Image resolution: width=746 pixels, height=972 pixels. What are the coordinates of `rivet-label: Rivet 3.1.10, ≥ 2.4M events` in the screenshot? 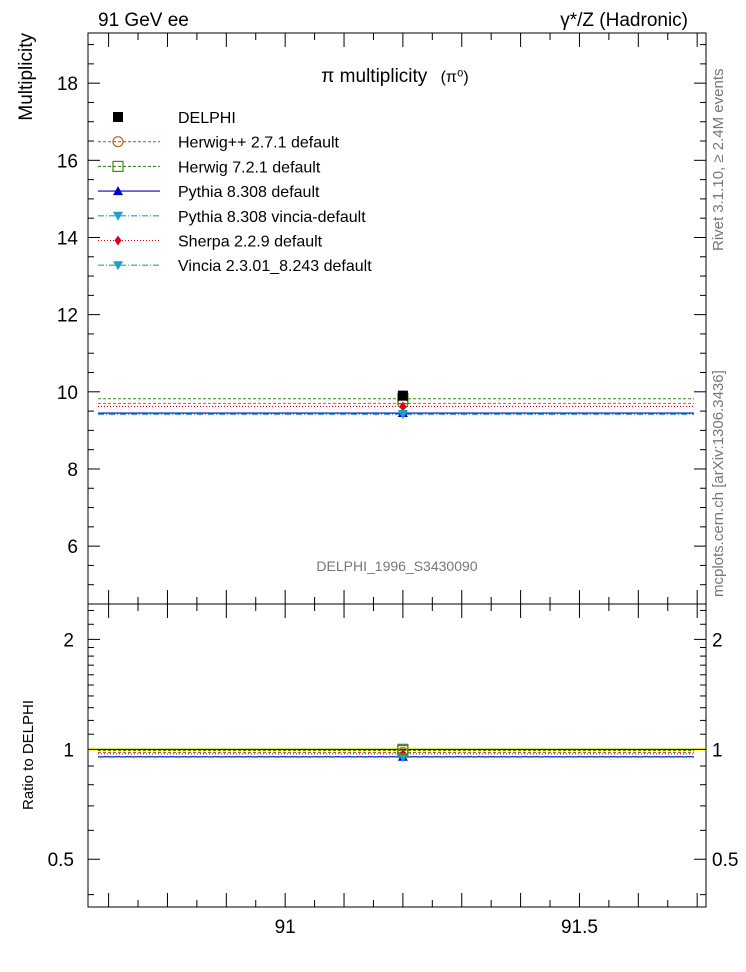 It's located at (718, 160).